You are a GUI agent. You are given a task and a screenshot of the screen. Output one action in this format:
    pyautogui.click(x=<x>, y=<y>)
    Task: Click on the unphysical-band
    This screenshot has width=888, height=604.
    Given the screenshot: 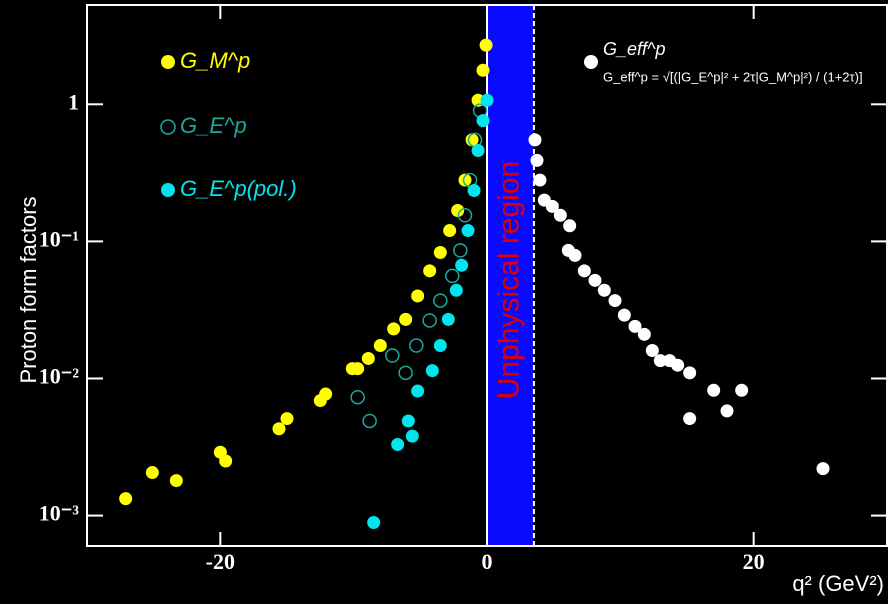 What is the action you would take?
    pyautogui.click(x=510, y=275)
    